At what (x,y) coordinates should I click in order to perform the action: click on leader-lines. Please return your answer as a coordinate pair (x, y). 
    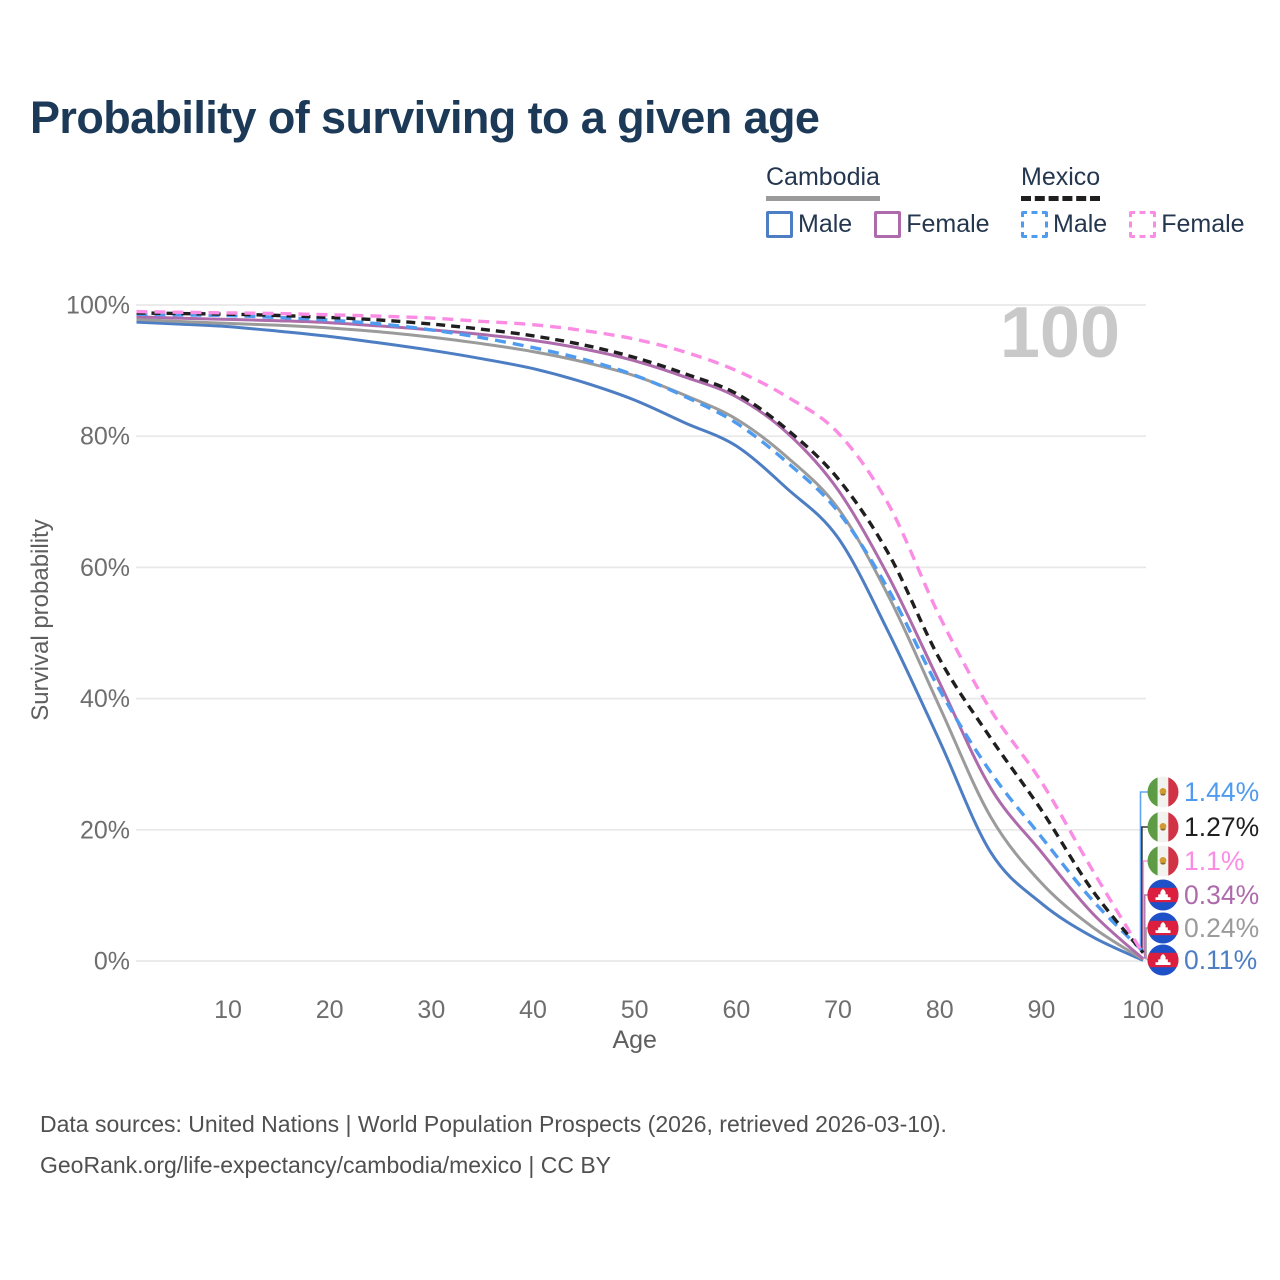
    Looking at the image, I should click on (1144, 876).